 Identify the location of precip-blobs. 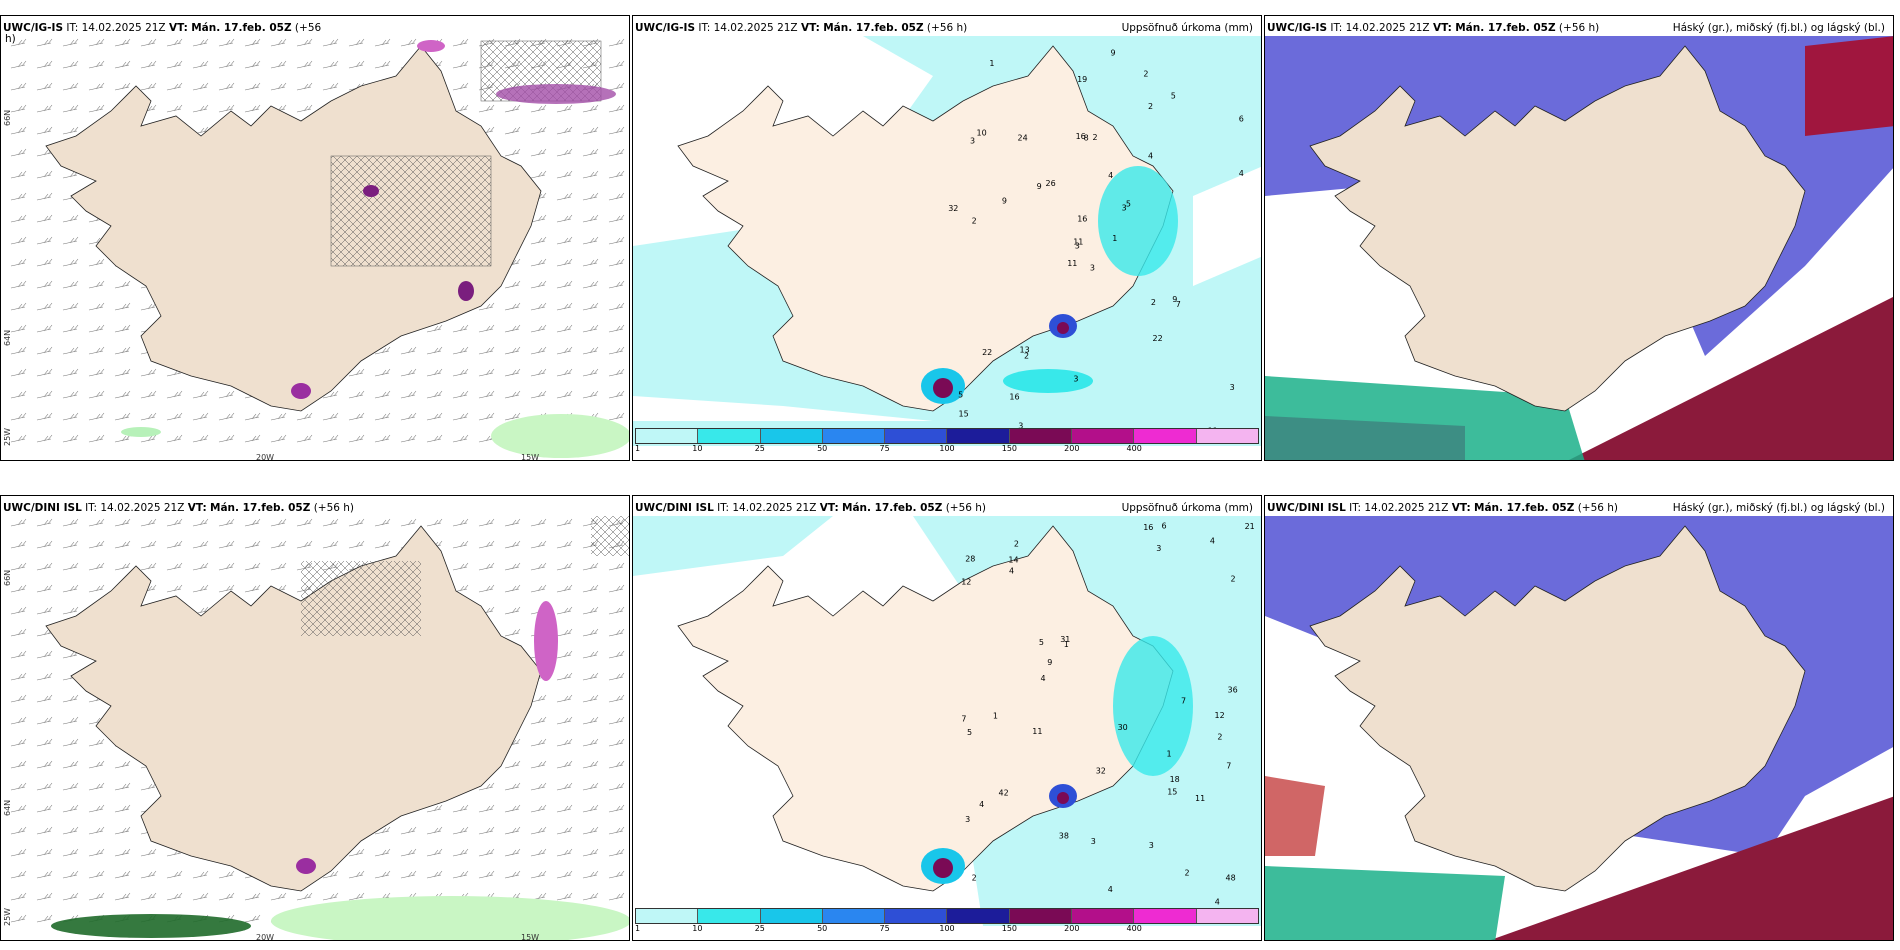
(340, 770).